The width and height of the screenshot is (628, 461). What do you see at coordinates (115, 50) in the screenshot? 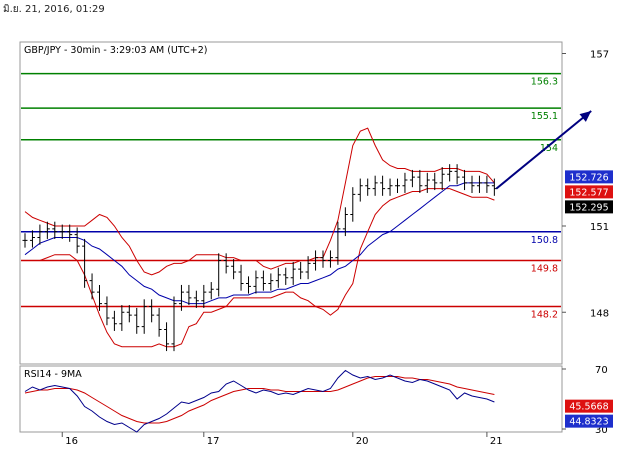
I see `price-chart-title: GBP/JPY - 30min - 3:29:03 AM (UTC+2)` at bounding box center [115, 50].